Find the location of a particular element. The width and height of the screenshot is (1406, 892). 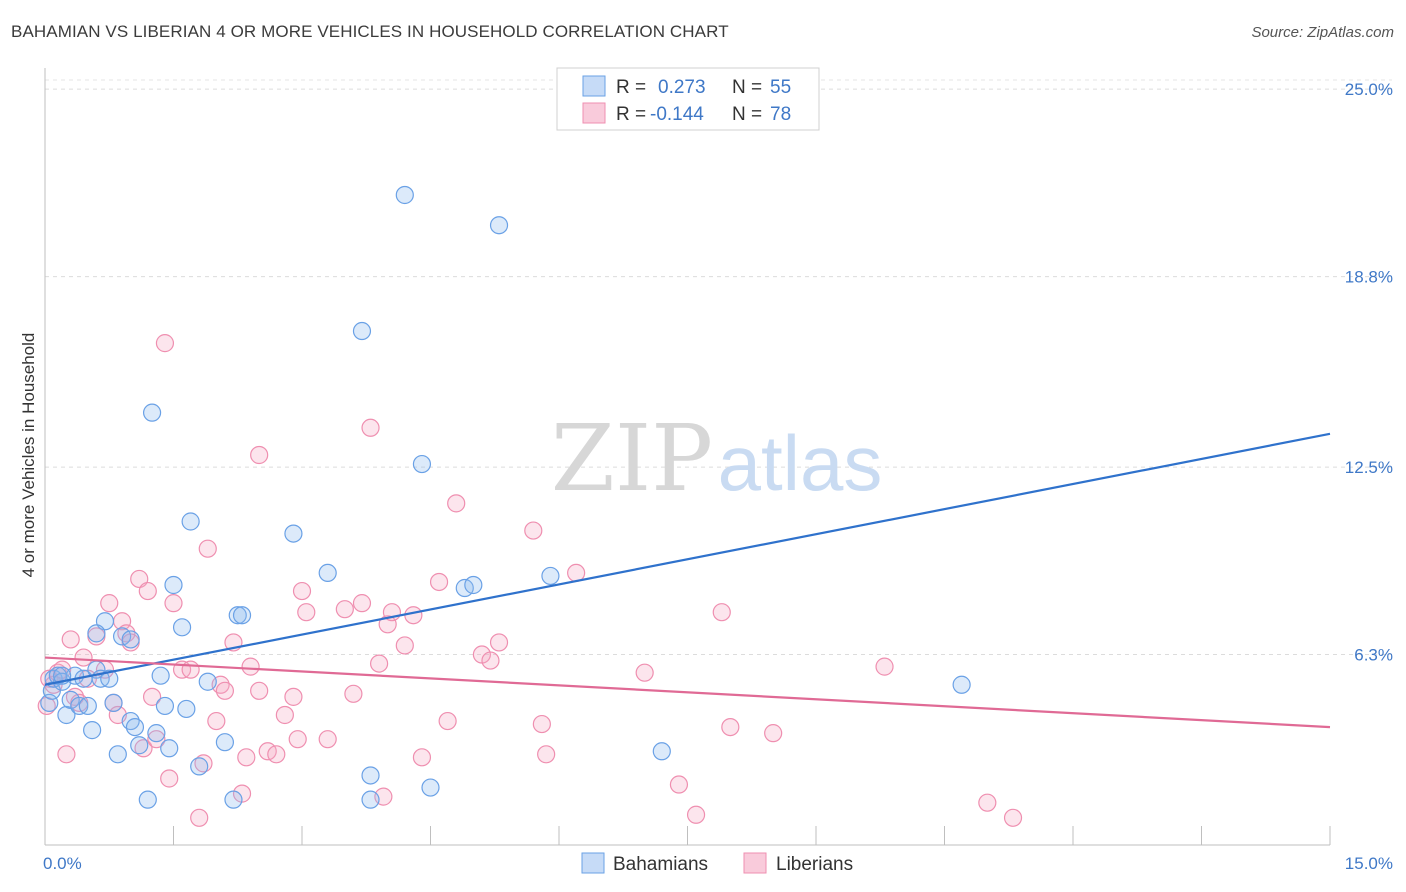

legend-swatch-bahamians is located at coordinates (594, 86).